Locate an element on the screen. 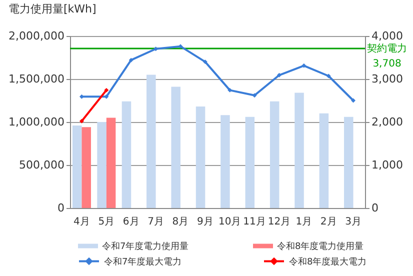 The image size is (413, 276). y2-tick-label: 4,000 is located at coordinates (387, 36).